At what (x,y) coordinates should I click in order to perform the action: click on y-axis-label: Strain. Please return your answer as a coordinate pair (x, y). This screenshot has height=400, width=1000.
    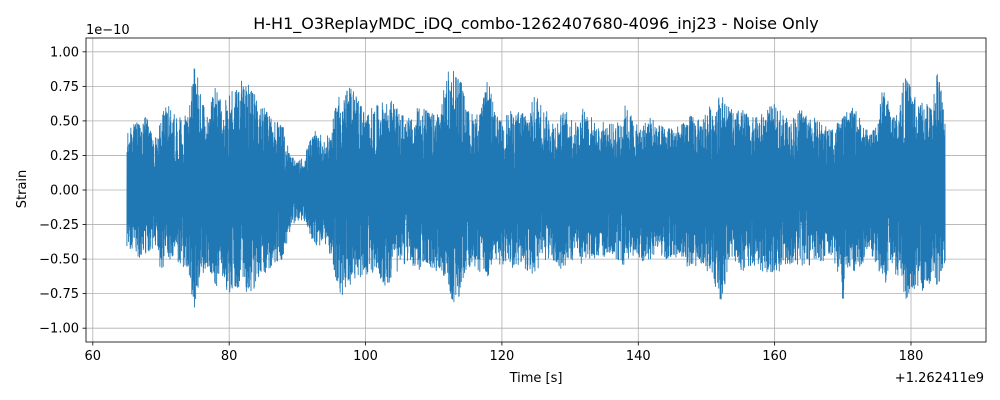
    Looking at the image, I should click on (22, 189).